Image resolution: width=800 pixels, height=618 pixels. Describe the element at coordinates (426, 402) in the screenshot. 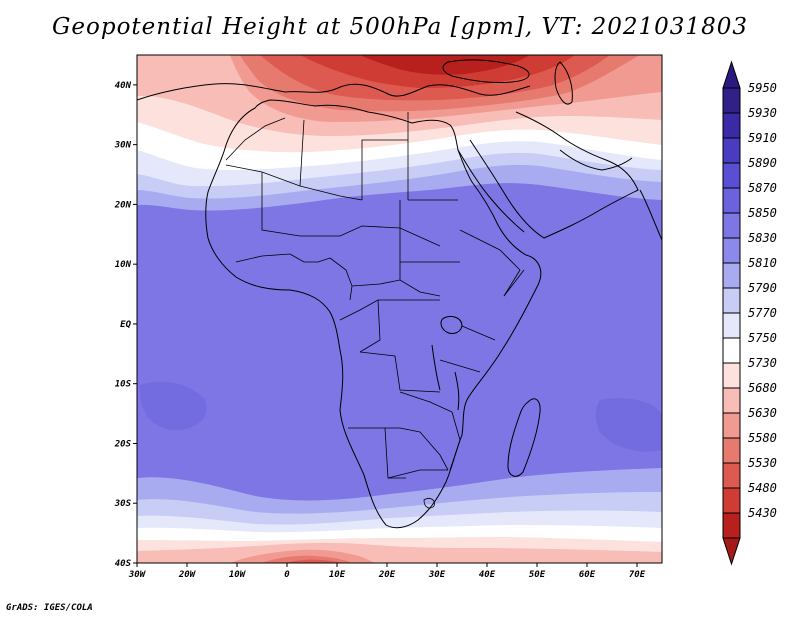

I see `border-zambia` at that location.